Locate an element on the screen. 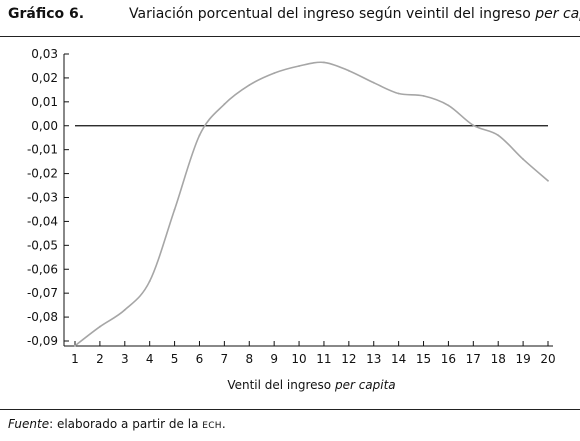 The width and height of the screenshot is (580, 441). top-rule is located at coordinates (290, 36).